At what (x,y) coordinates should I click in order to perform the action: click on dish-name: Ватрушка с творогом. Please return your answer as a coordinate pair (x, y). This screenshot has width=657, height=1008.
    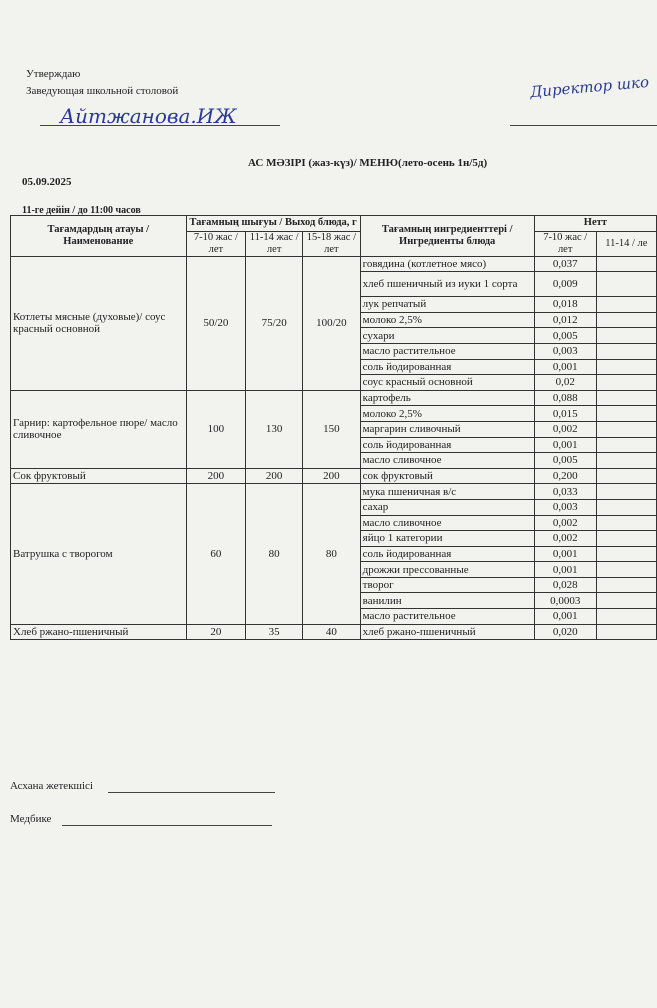
    Looking at the image, I should click on (98, 554).